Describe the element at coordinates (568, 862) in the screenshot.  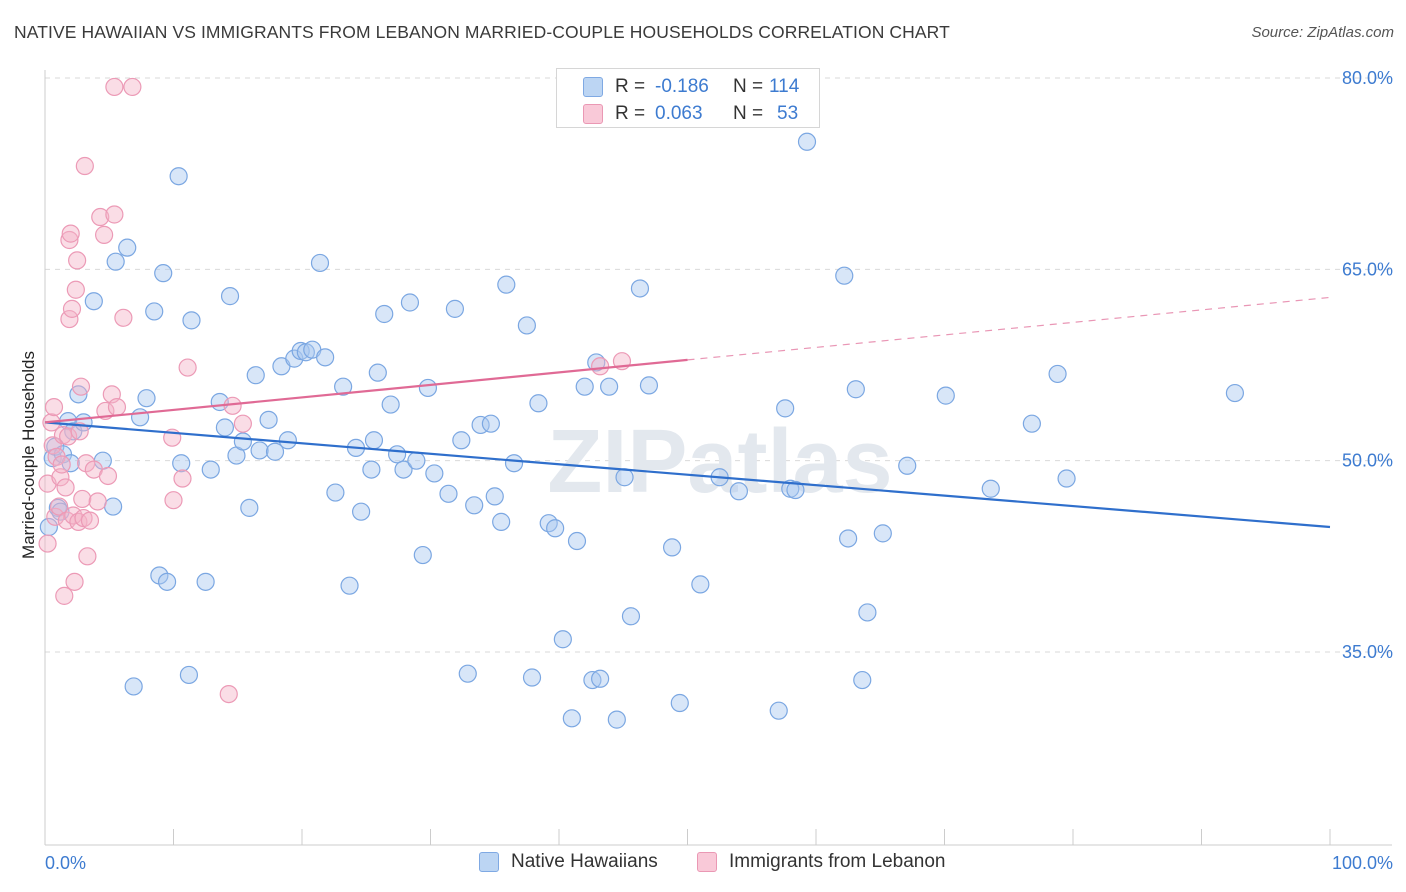
I see `legend-item-native-hawaiians: Native Hawaiians` at that location.